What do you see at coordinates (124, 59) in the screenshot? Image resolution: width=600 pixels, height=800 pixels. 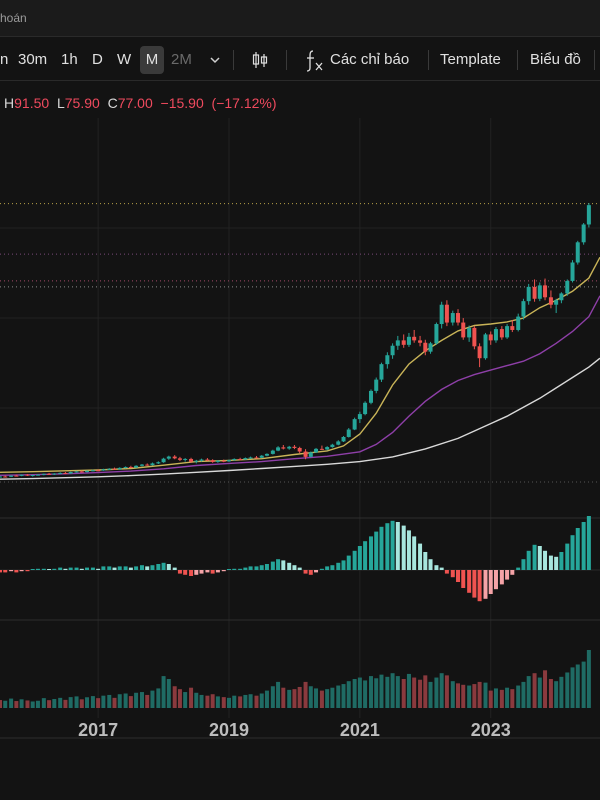 I see `timeframe-w-button: W` at bounding box center [124, 59].